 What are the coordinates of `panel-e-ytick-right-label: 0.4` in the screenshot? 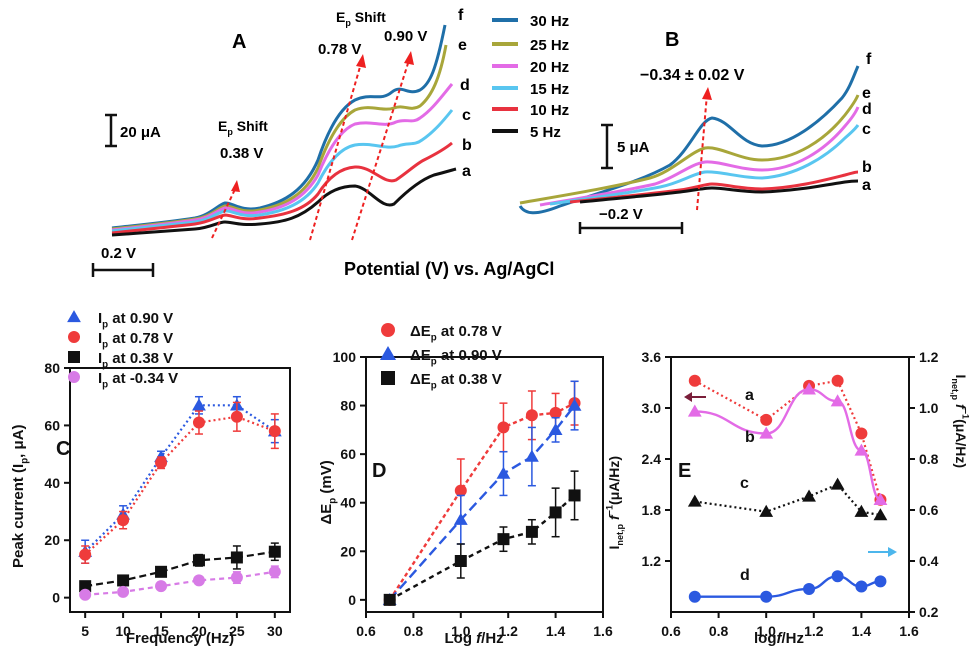 It's located at (929, 561).